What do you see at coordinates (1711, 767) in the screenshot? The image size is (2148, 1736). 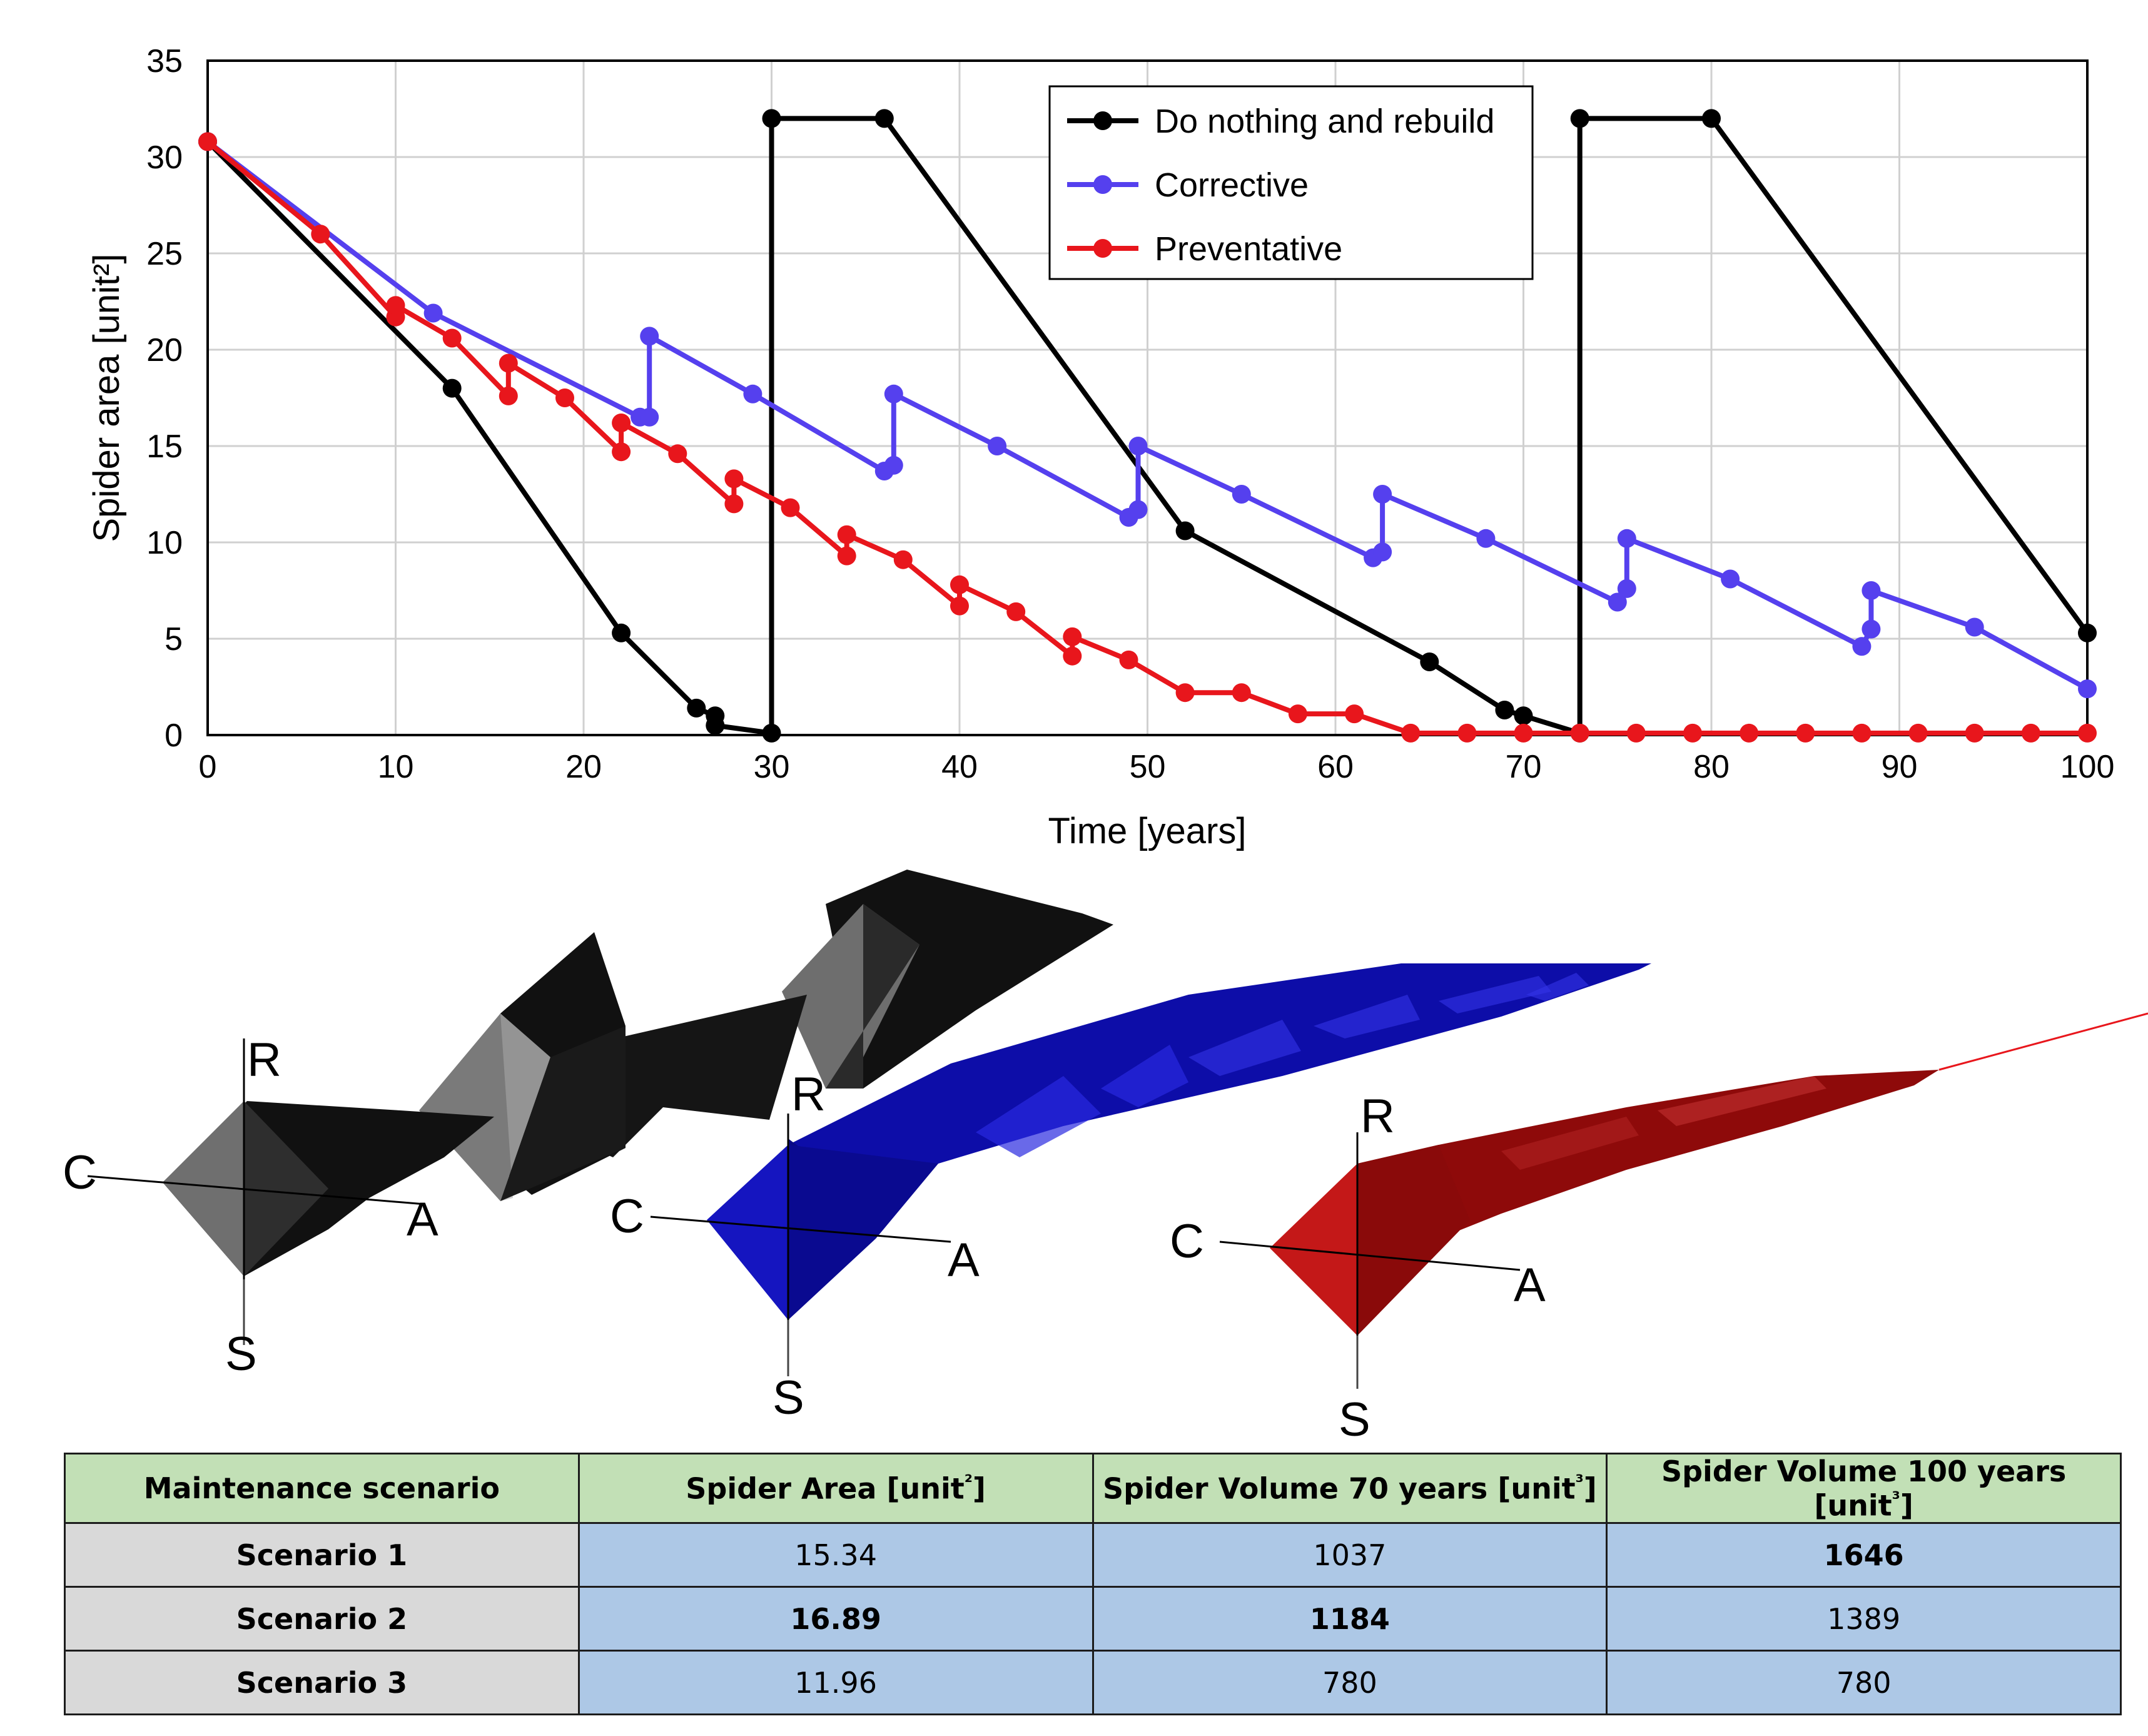 I see `x-tick-label: 80` at bounding box center [1711, 767].